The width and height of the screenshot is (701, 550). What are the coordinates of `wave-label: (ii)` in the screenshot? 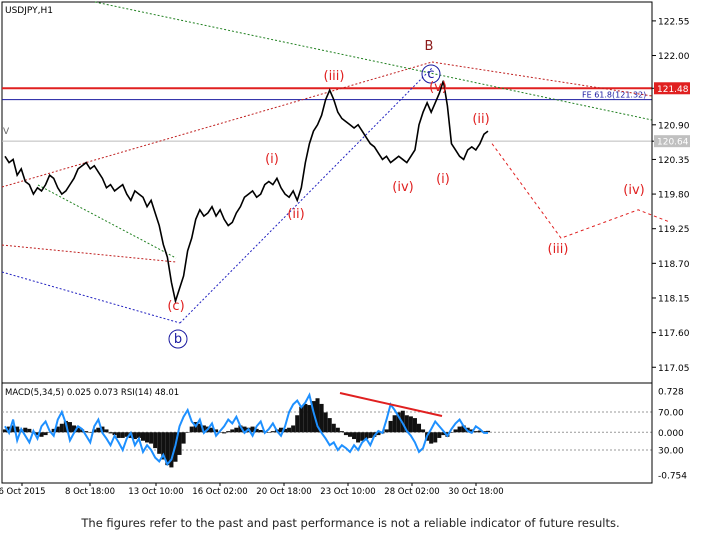 It's located at (480, 119).